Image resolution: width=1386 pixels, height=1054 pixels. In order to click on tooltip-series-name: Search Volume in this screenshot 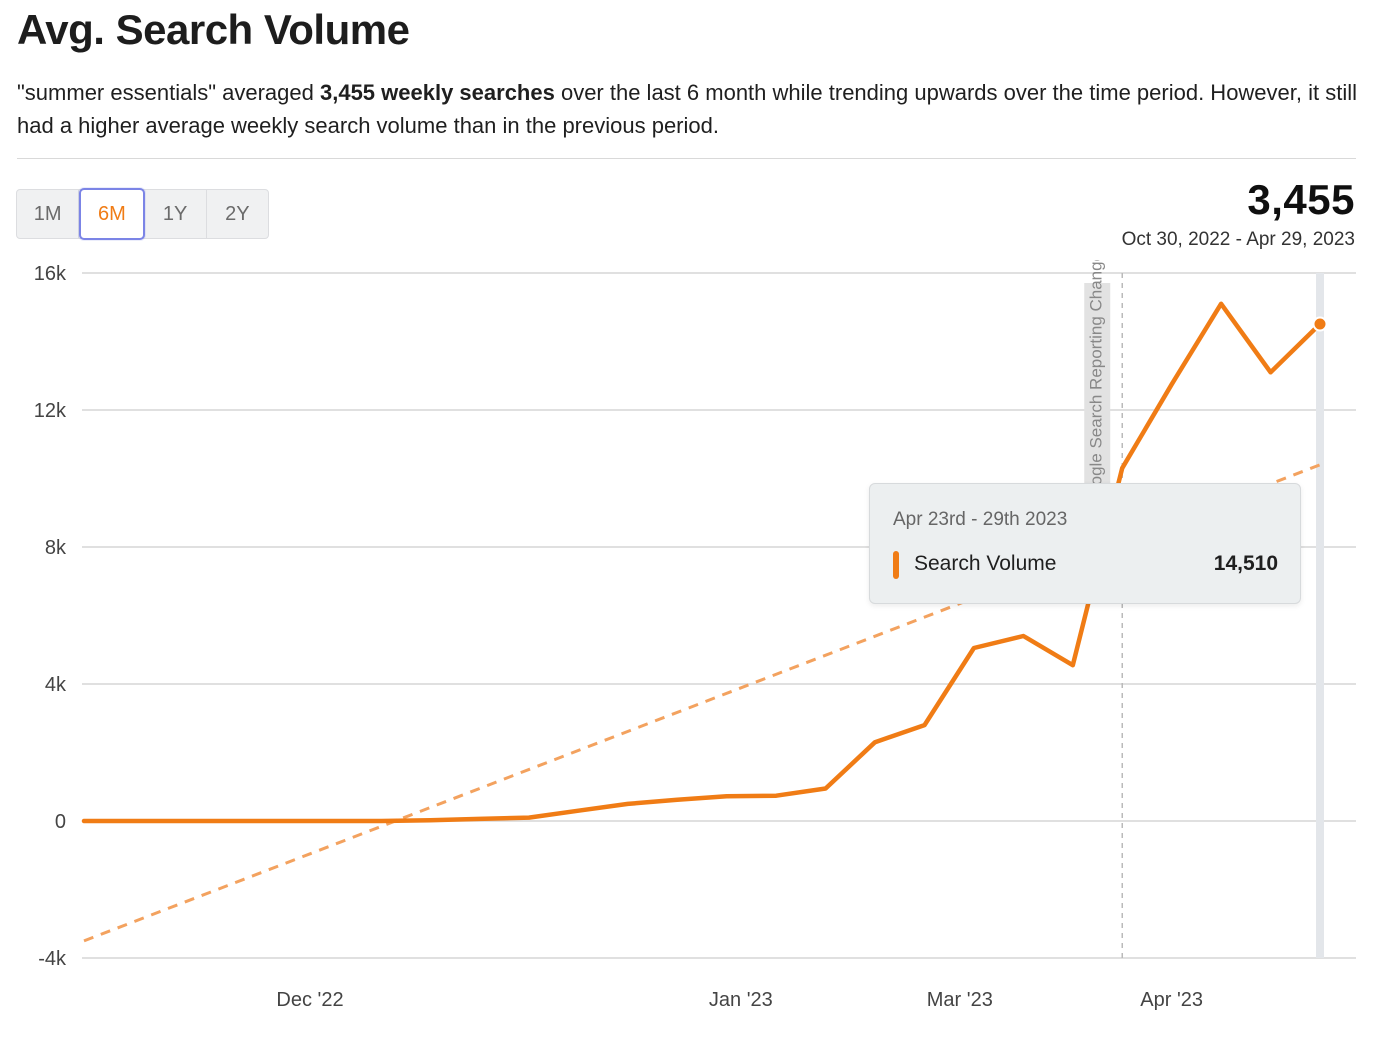, I will do `click(985, 563)`.